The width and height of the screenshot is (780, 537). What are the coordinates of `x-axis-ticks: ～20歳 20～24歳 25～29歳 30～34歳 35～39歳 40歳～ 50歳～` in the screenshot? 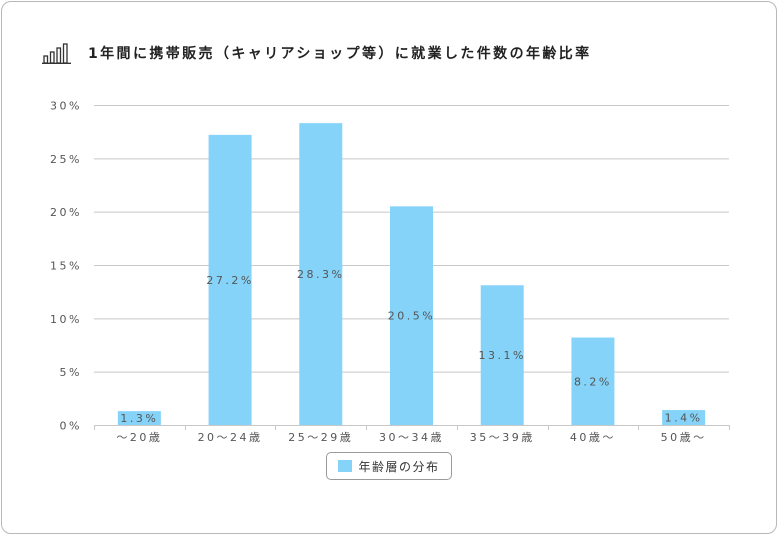 It's located at (412, 434).